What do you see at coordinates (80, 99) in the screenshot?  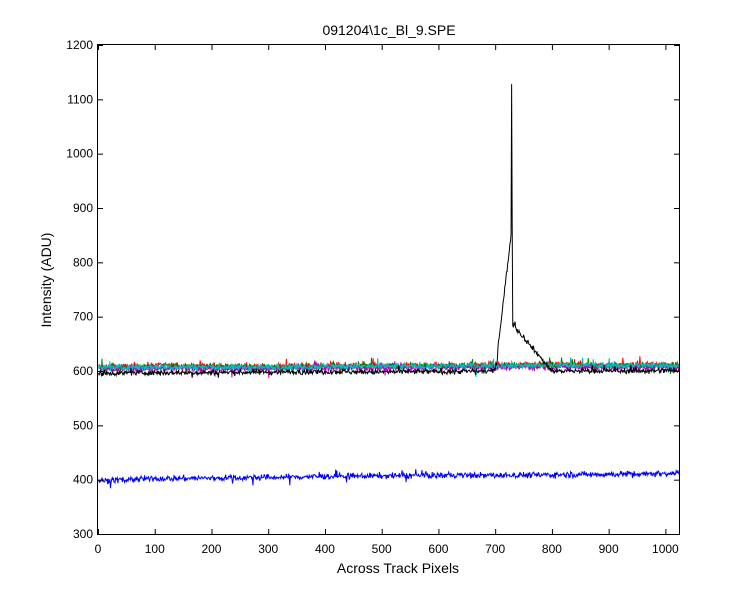 I see `y-tick-label: 1100` at bounding box center [80, 99].